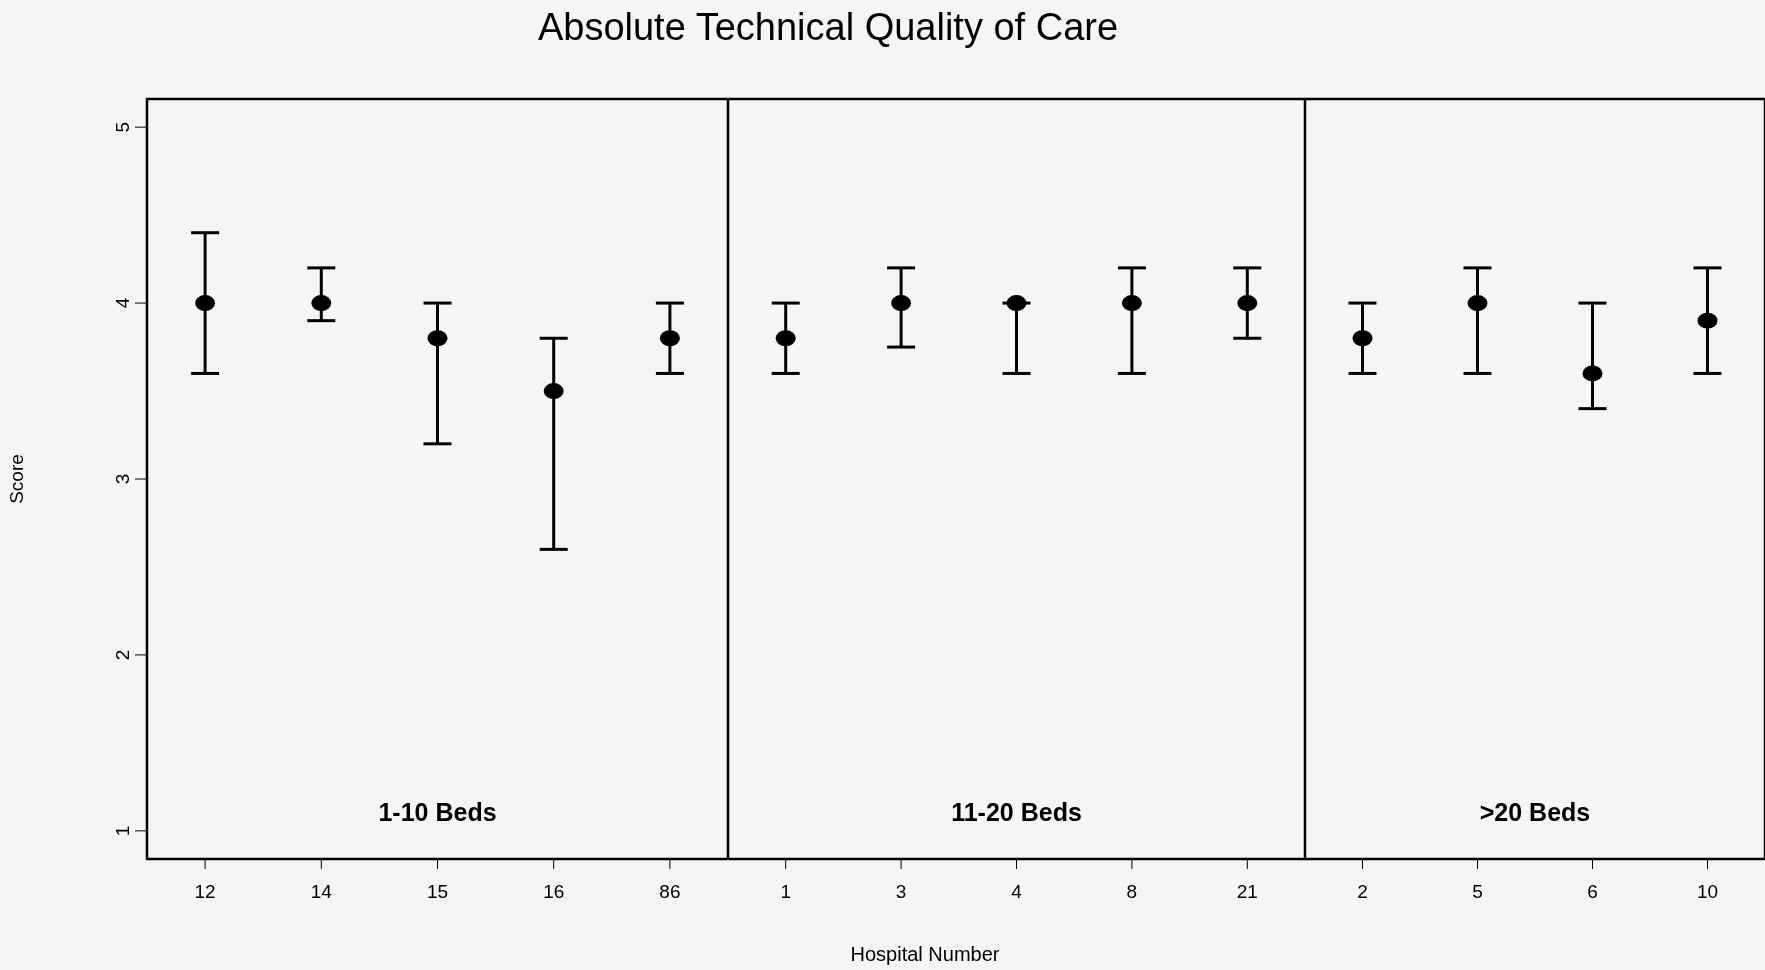 This screenshot has height=970, width=1765. Describe the element at coordinates (925, 954) in the screenshot. I see `x-axis-title: Hospital Number` at that location.